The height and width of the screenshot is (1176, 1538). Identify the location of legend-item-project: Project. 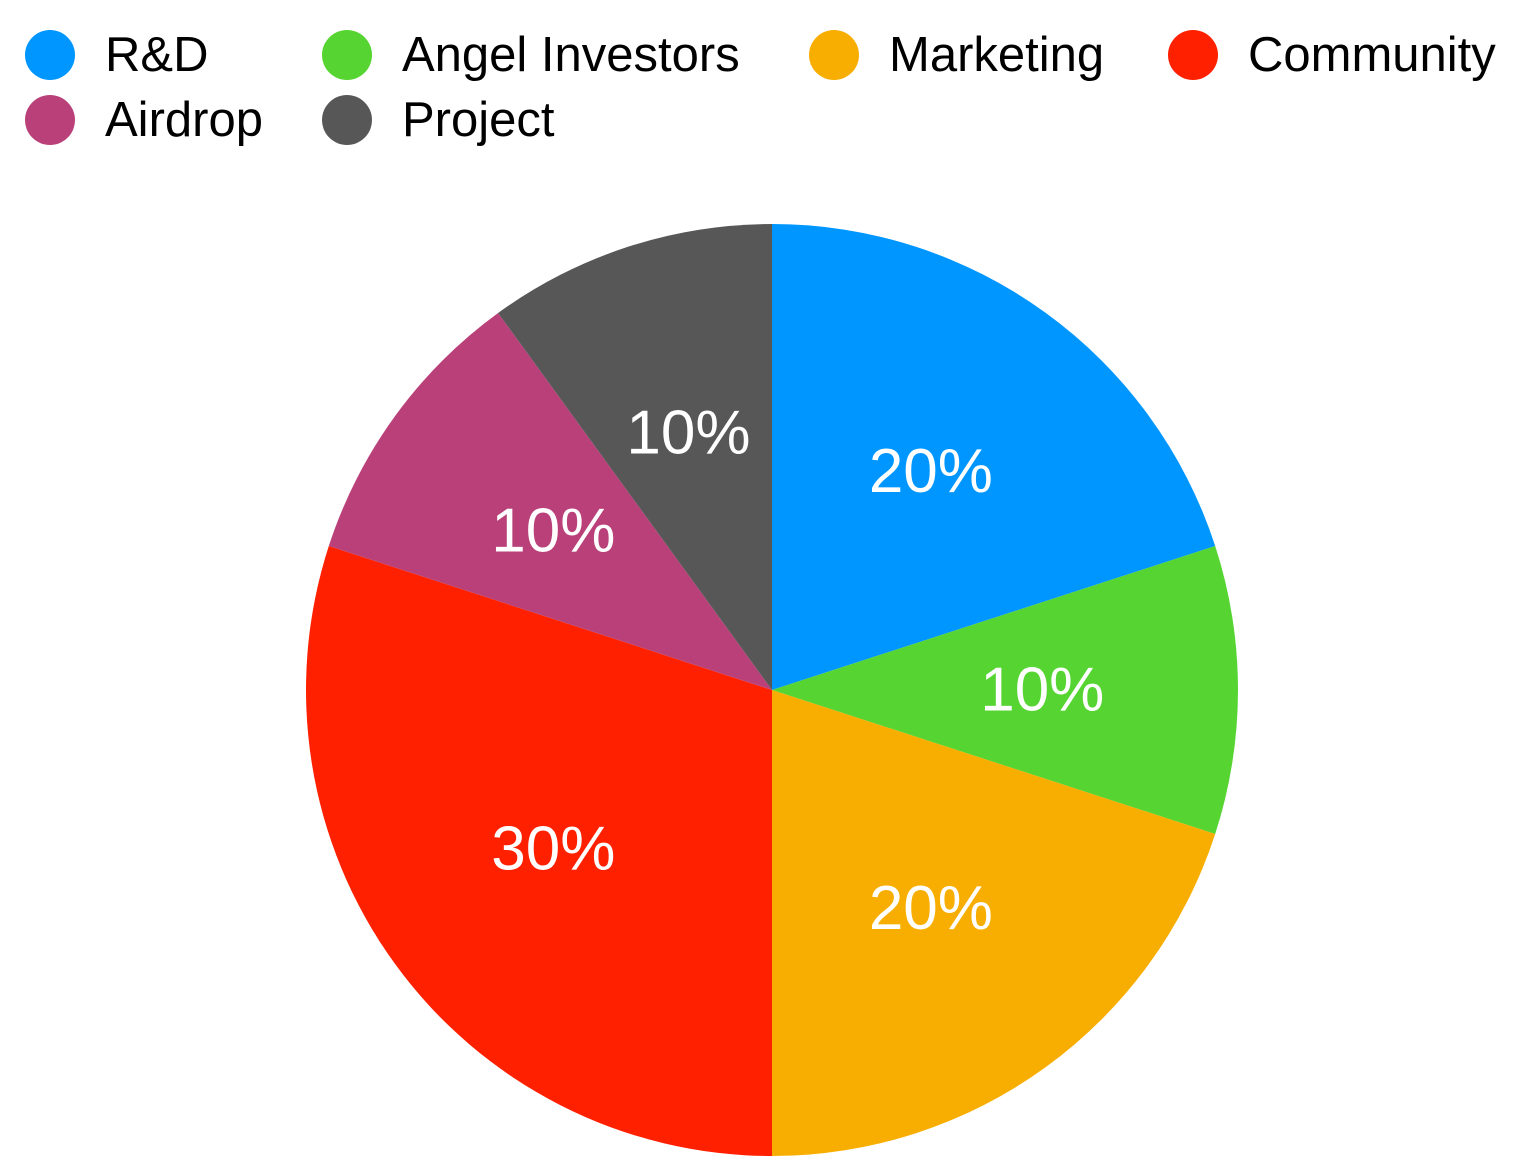
(438, 120).